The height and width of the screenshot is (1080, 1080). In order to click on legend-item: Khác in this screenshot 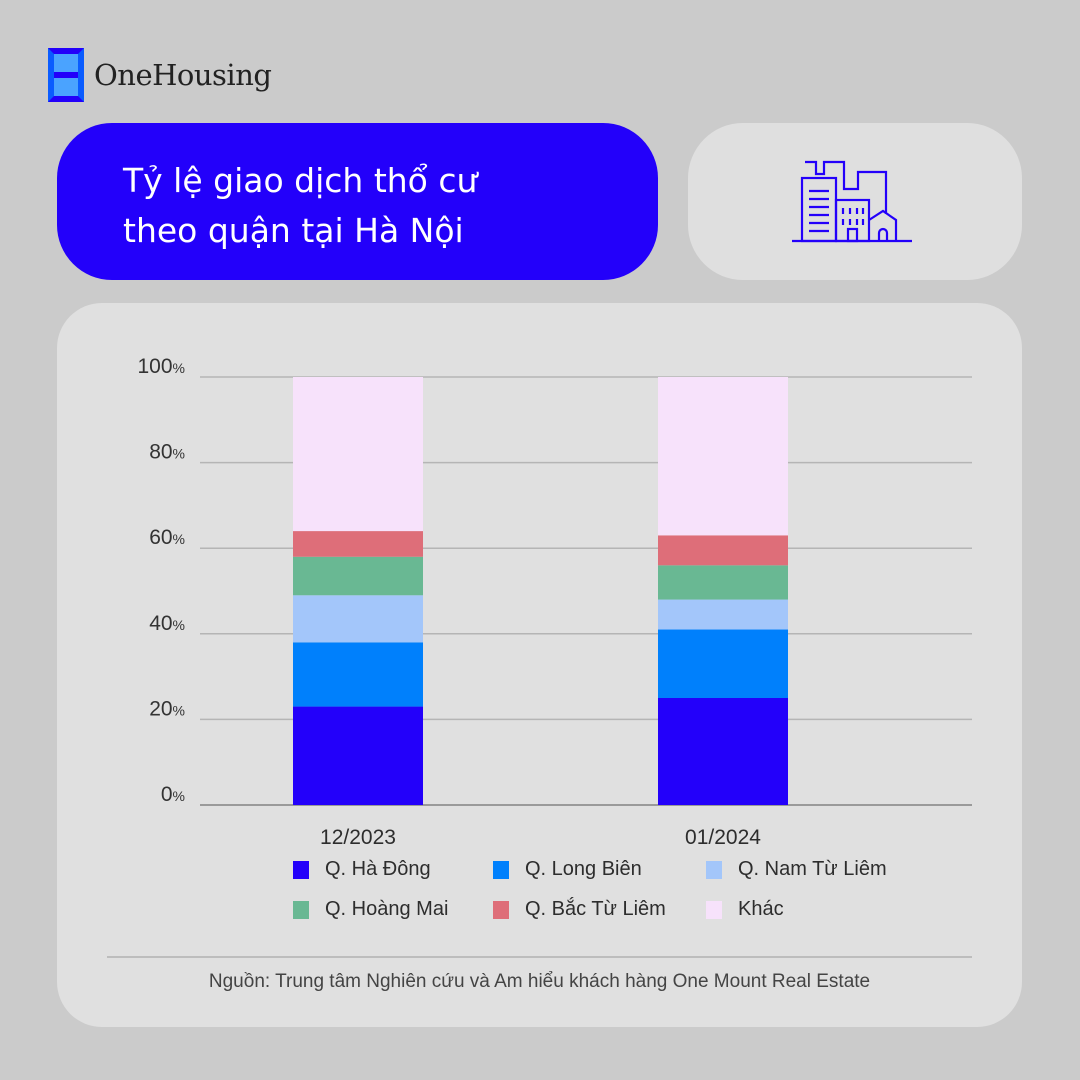, I will do `click(745, 909)`.